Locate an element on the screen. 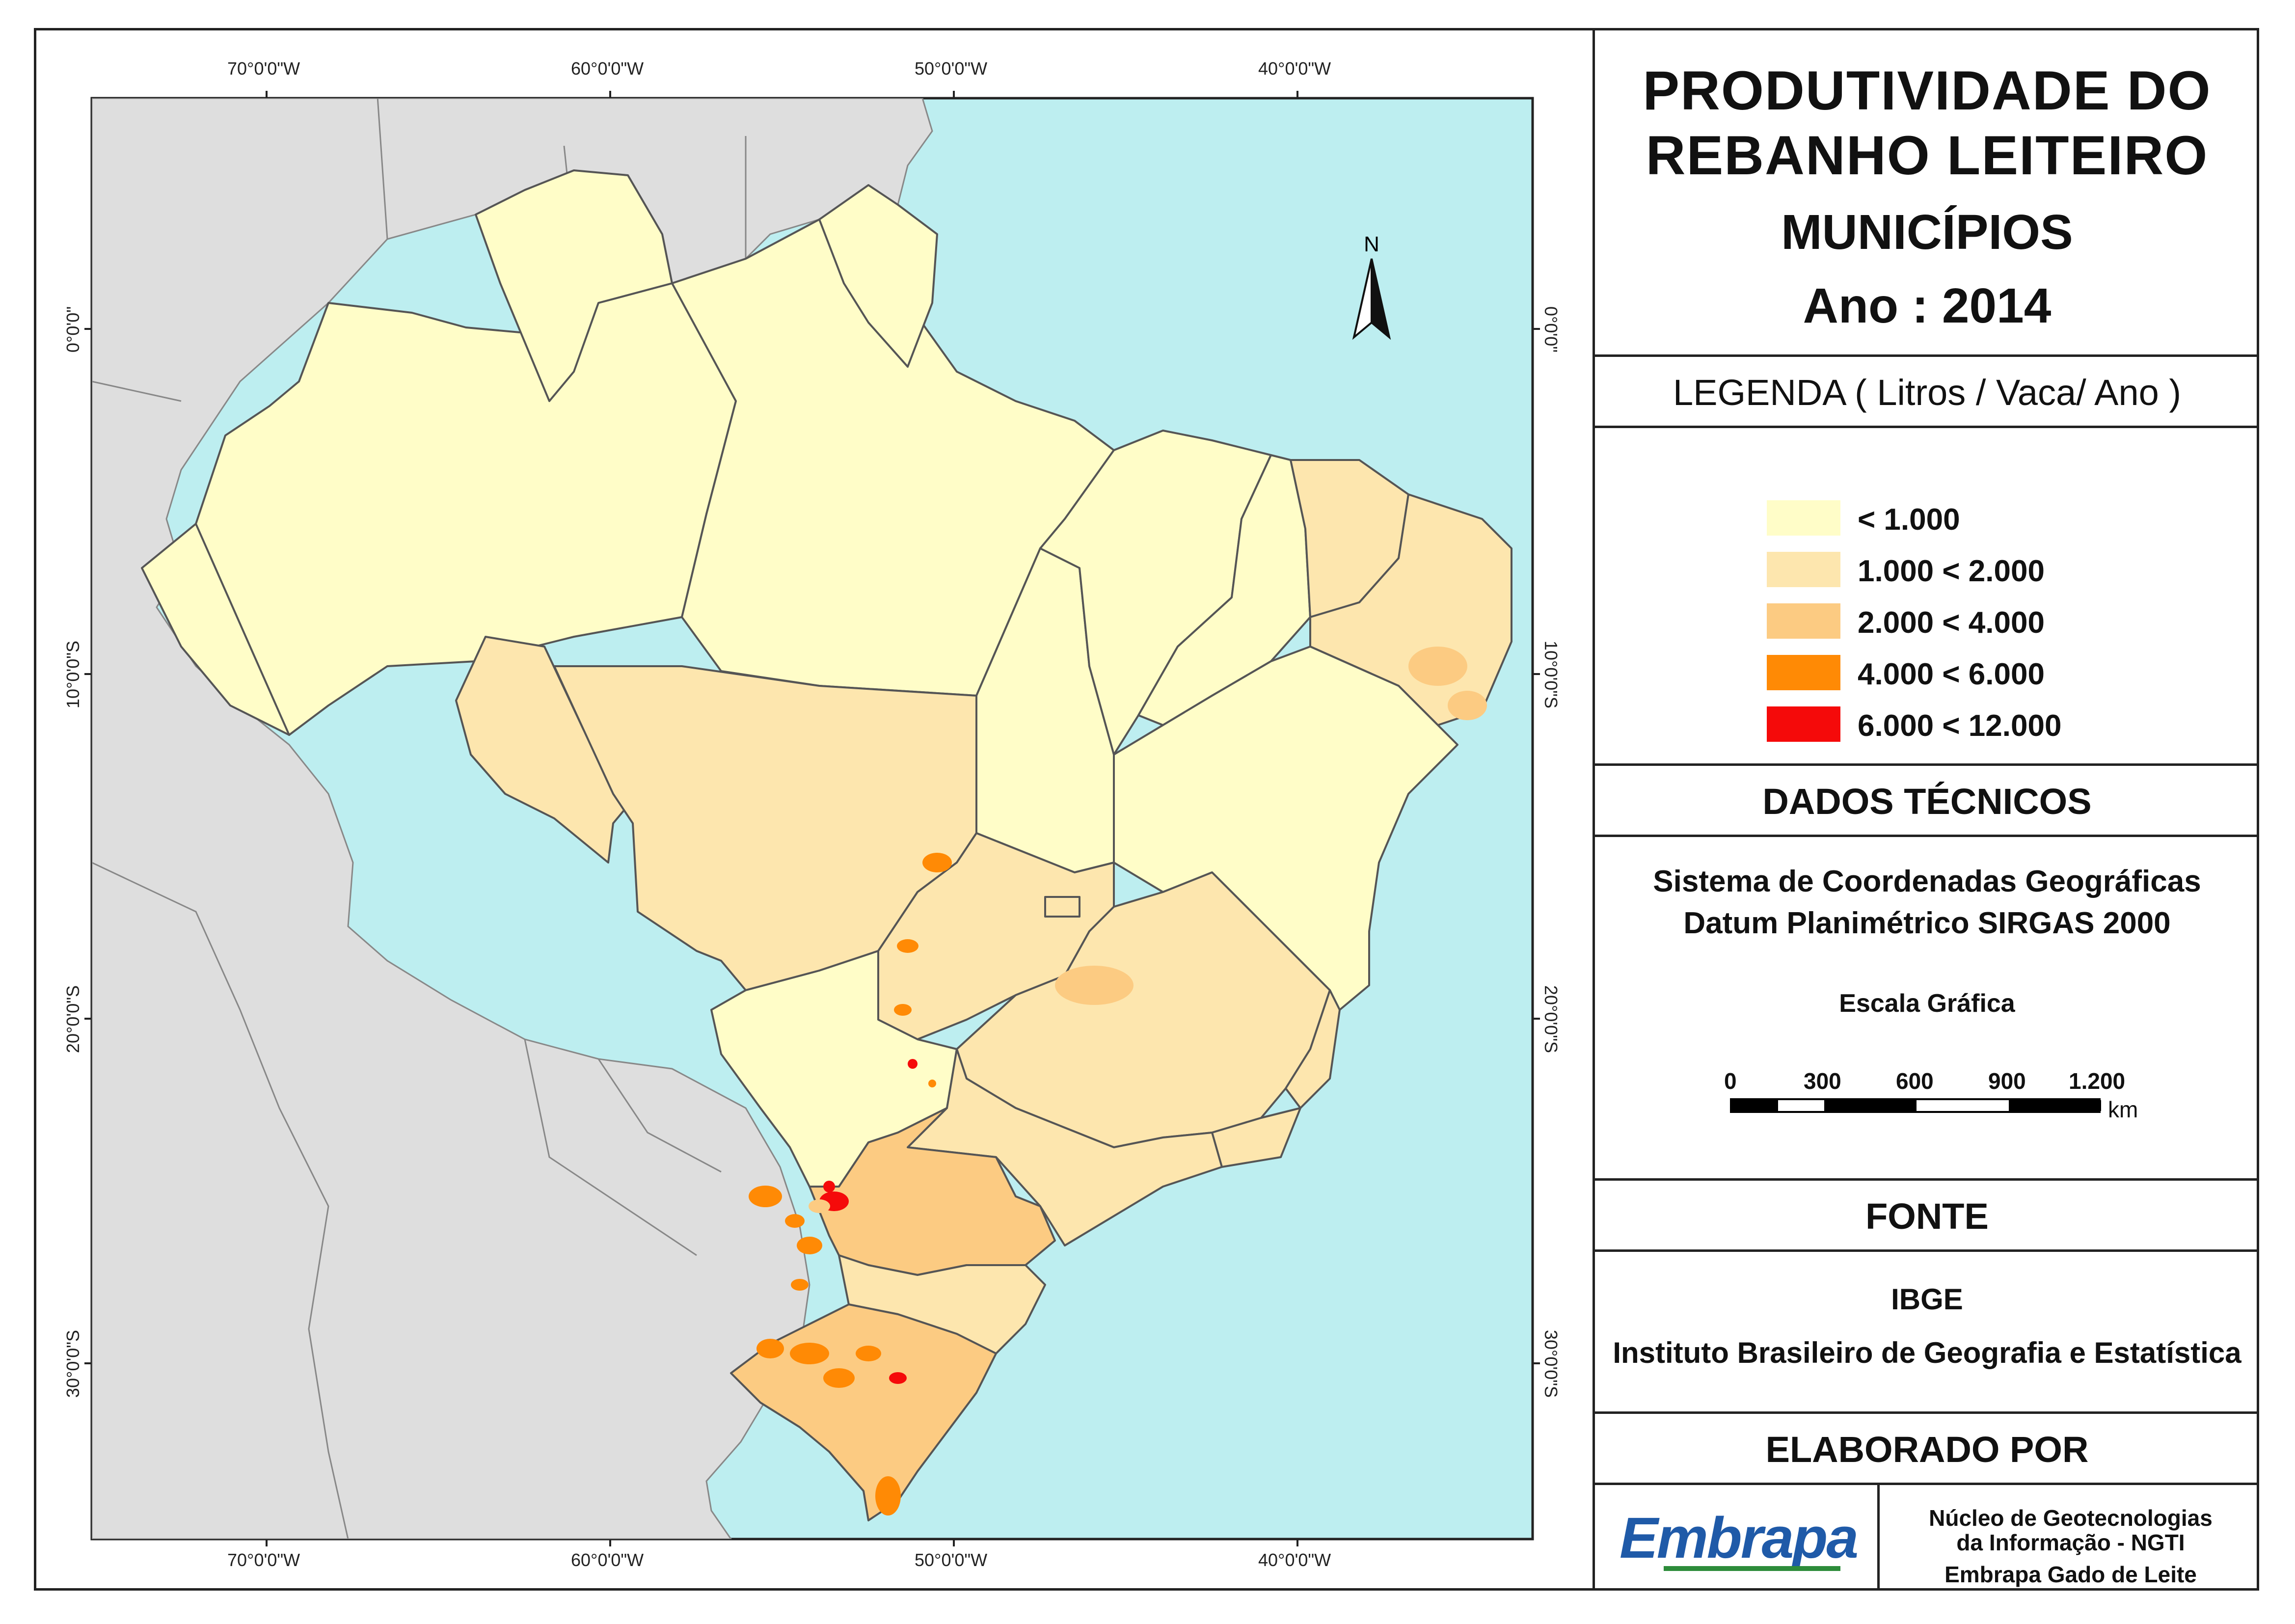  scale-unit: km is located at coordinates (2123, 1109).